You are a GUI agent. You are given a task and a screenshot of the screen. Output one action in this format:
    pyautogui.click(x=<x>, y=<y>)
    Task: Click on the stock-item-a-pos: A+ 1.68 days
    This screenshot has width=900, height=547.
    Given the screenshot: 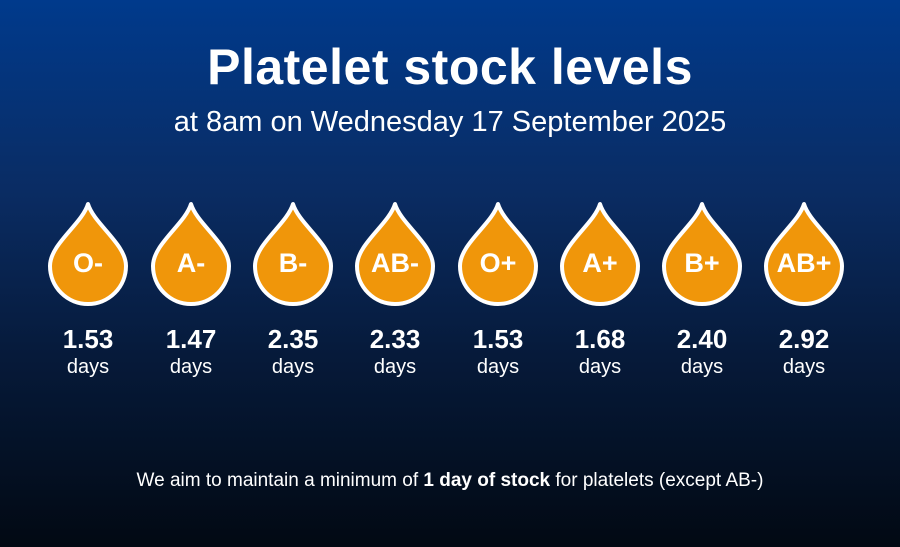 What is the action you would take?
    pyautogui.click(x=600, y=295)
    